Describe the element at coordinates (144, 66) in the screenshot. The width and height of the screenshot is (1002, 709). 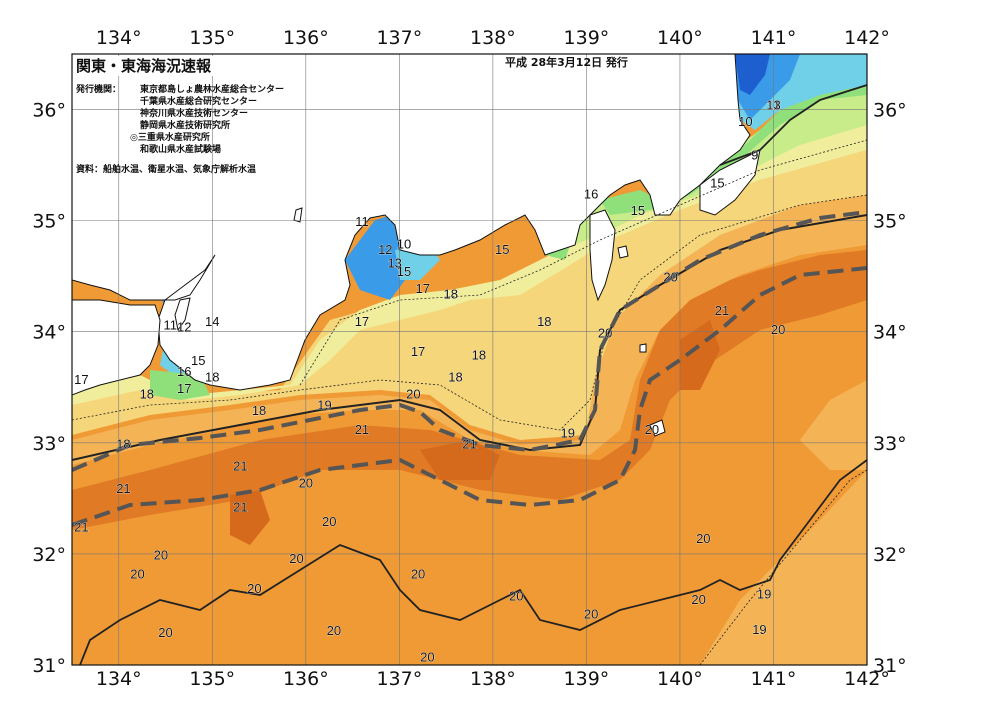
I see `map-title: 関東・東海海況速報` at that location.